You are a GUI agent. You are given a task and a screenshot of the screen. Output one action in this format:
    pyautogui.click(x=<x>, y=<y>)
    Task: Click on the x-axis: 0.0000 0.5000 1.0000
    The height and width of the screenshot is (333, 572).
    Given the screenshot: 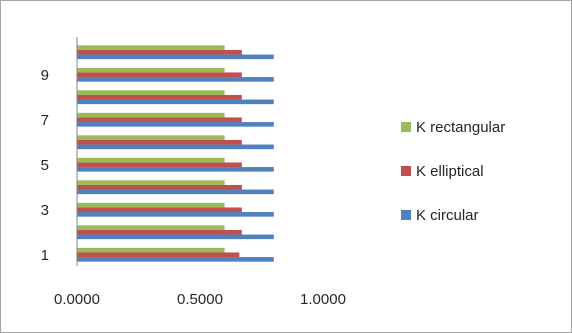 What is the action you would take?
    pyautogui.click(x=200, y=299)
    